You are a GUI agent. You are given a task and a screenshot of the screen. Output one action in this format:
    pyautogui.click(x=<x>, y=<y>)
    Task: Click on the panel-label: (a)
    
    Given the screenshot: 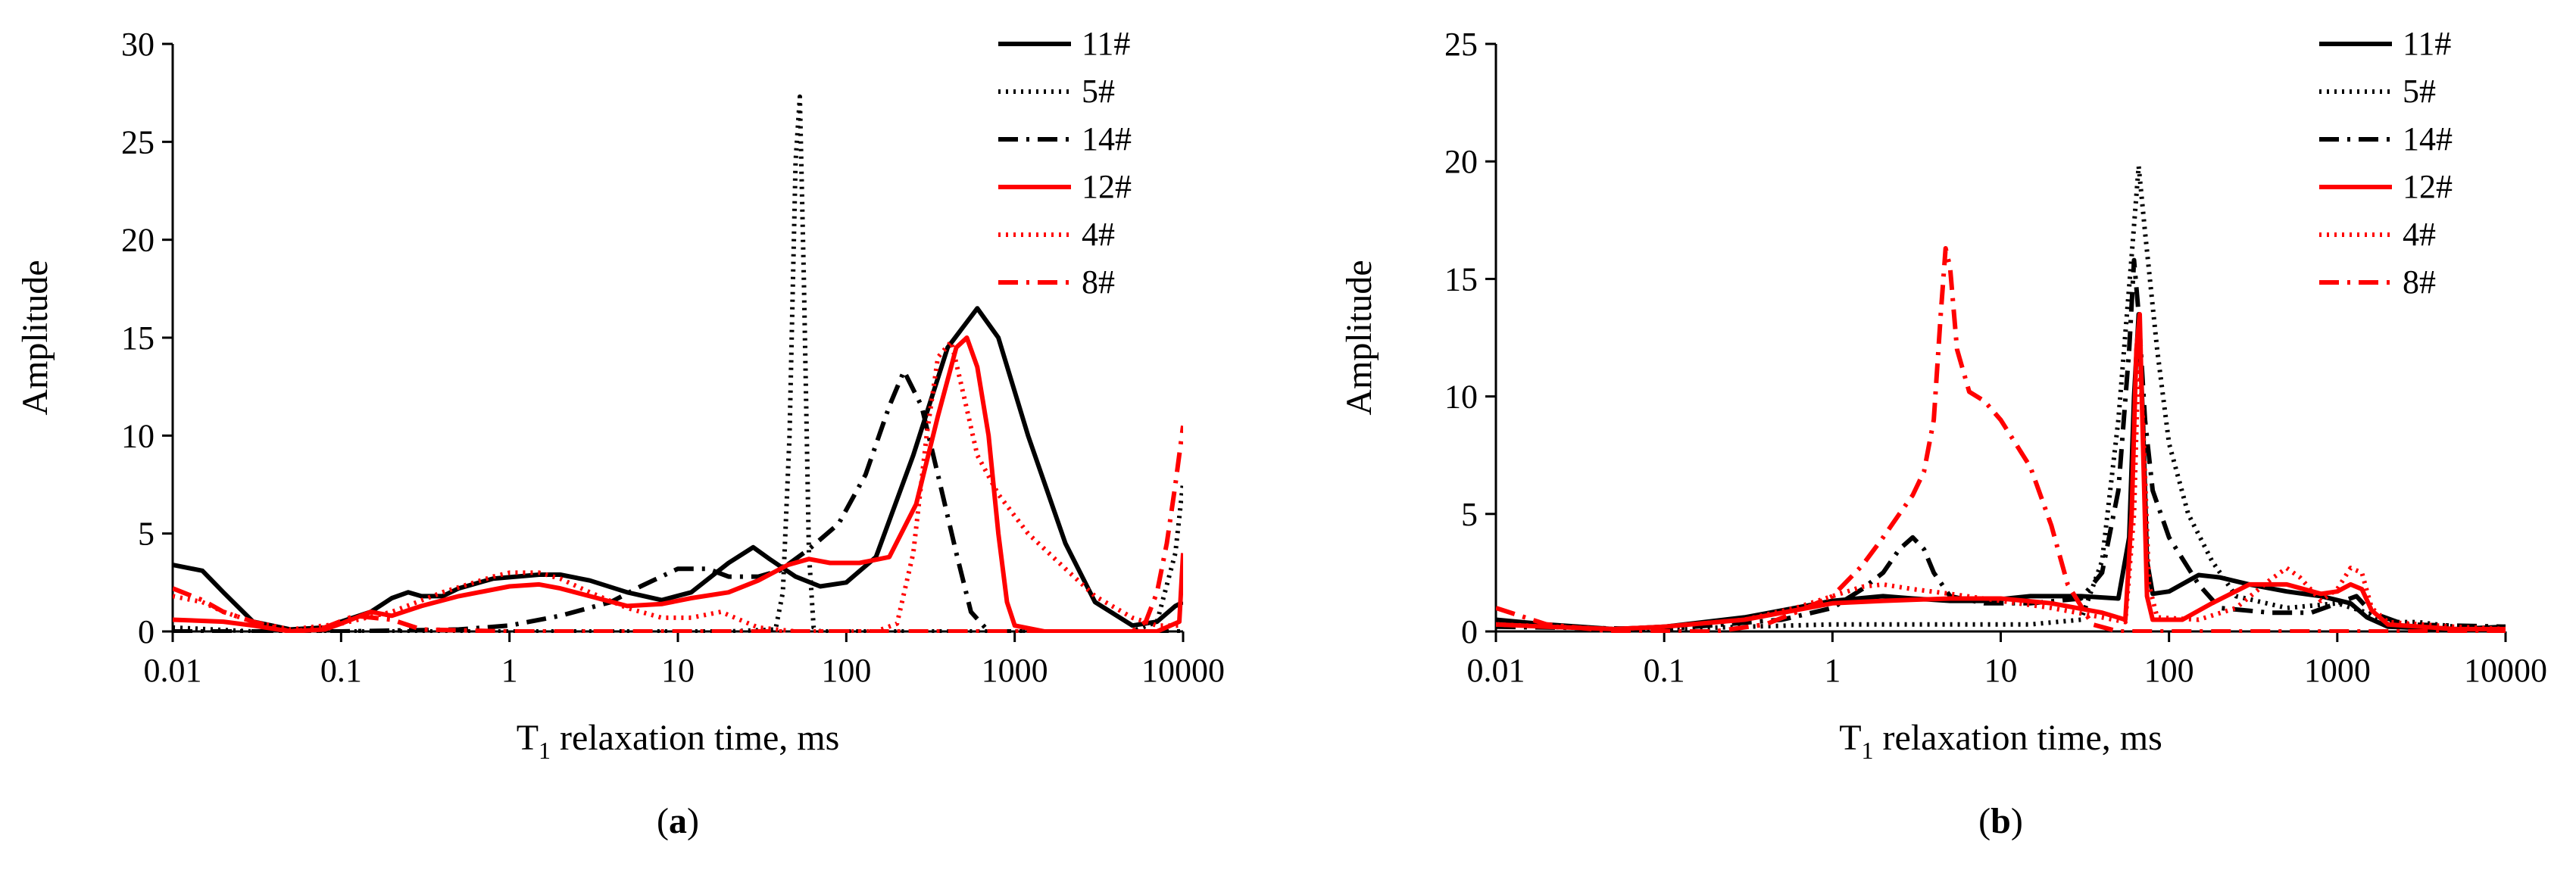 What is the action you would take?
    pyautogui.click(x=678, y=821)
    